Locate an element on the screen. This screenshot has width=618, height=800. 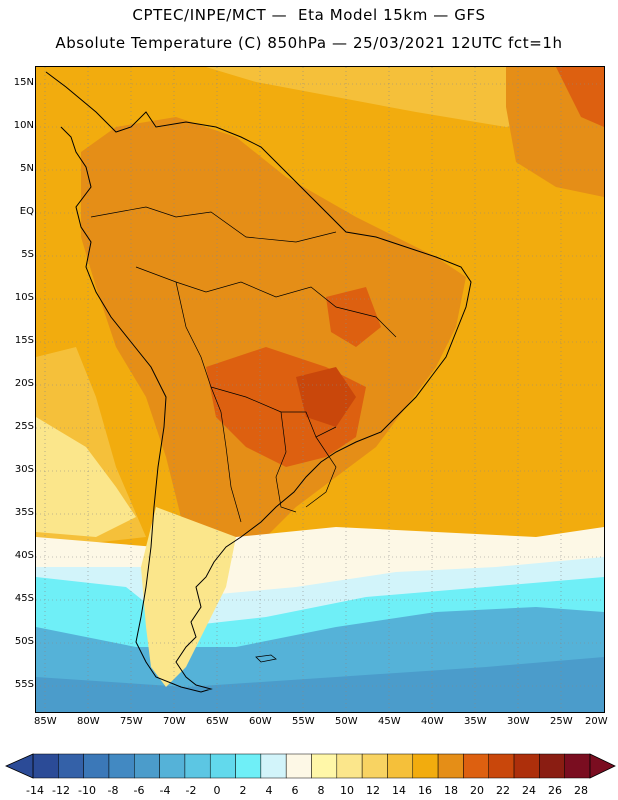
colorbar-tick-label: 8 is located at coordinates (321, 790).